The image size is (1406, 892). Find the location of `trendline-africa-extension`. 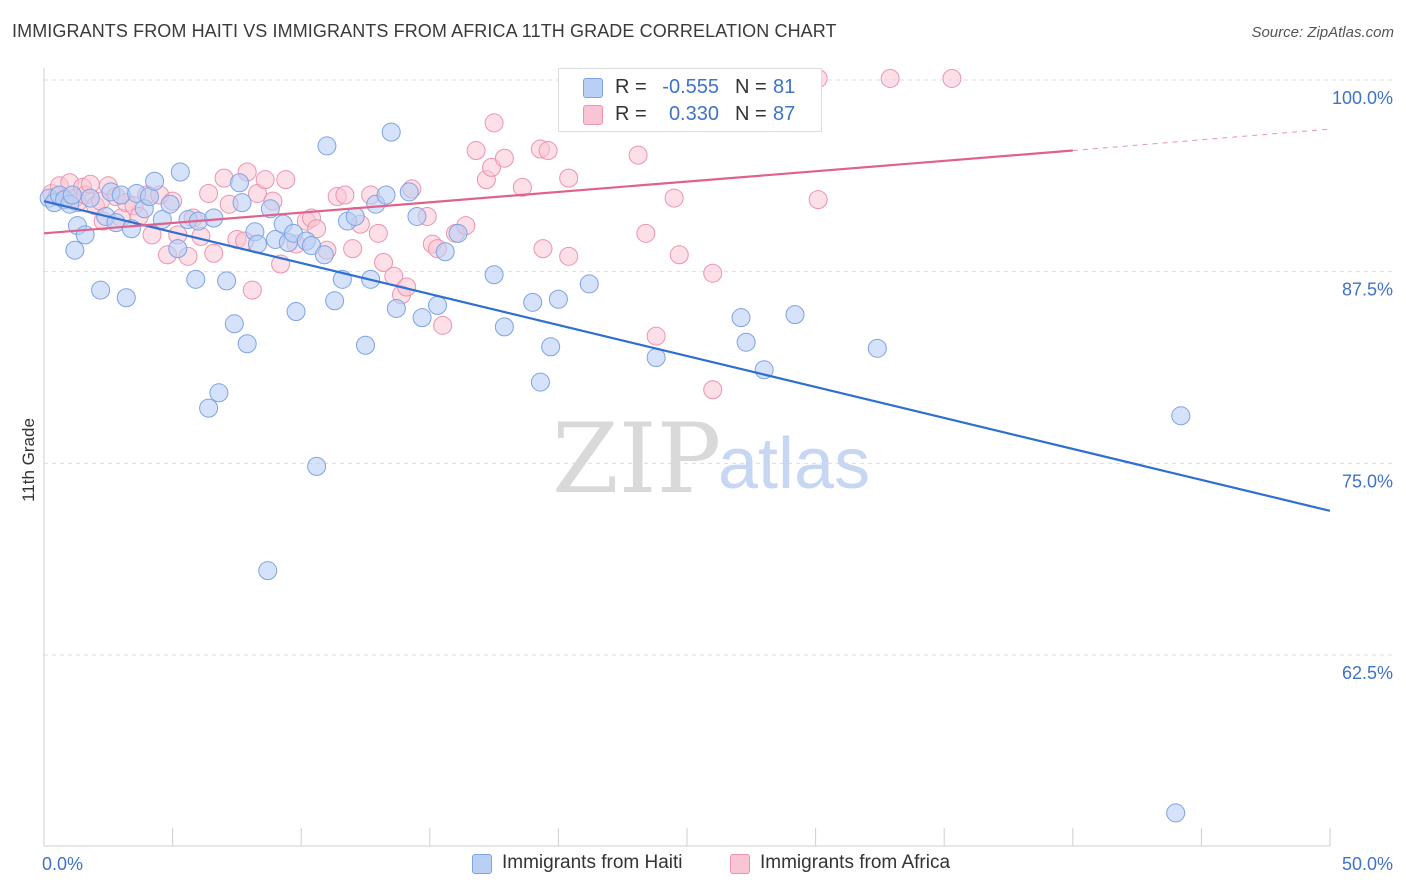

trendline-africa-extension is located at coordinates (1201, 140).